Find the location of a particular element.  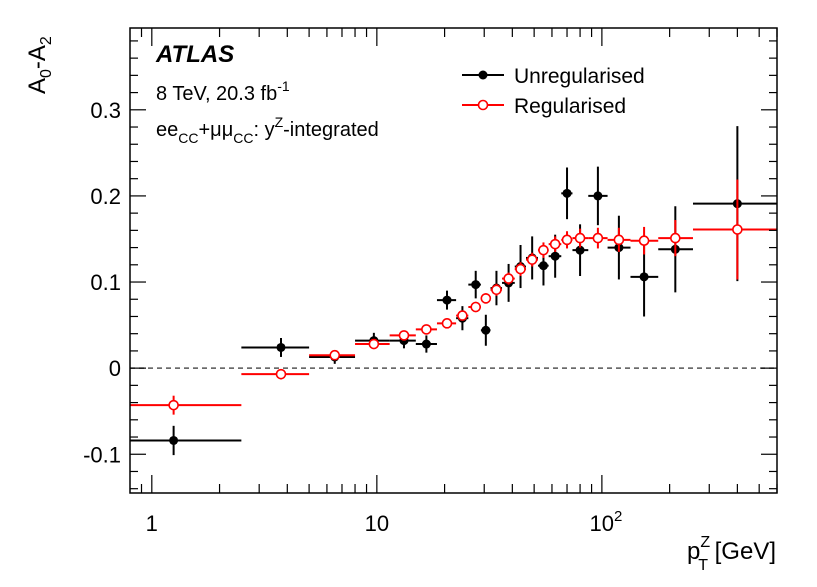

y-axis-label: A0-A2 is located at coordinates (39, 65).